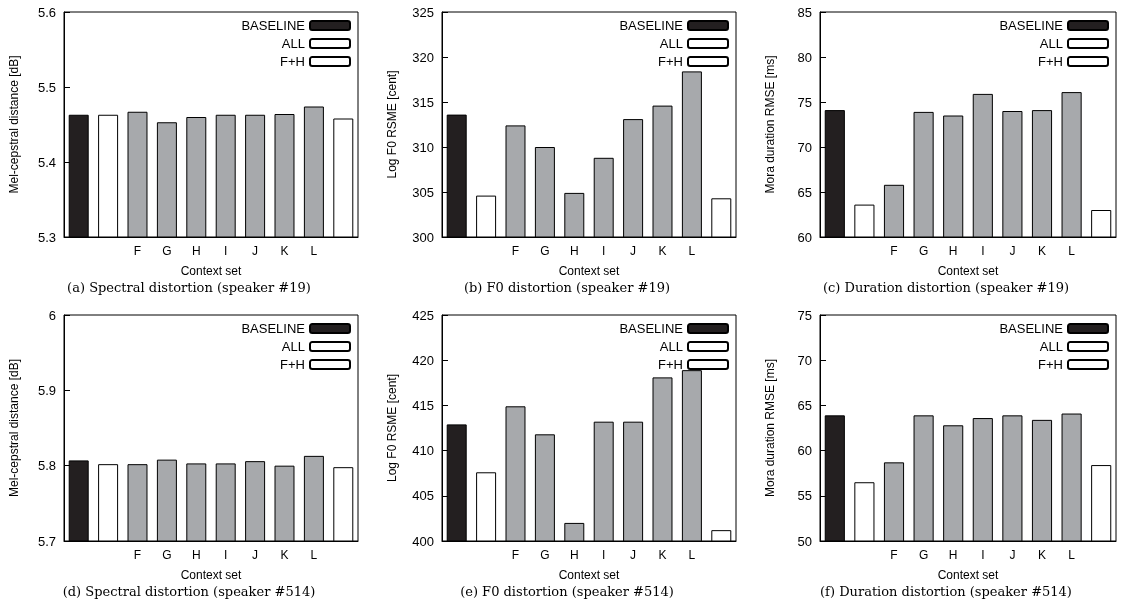  I want to click on text: (d) Spectral distortion (speaker #514), so click(189, 591).